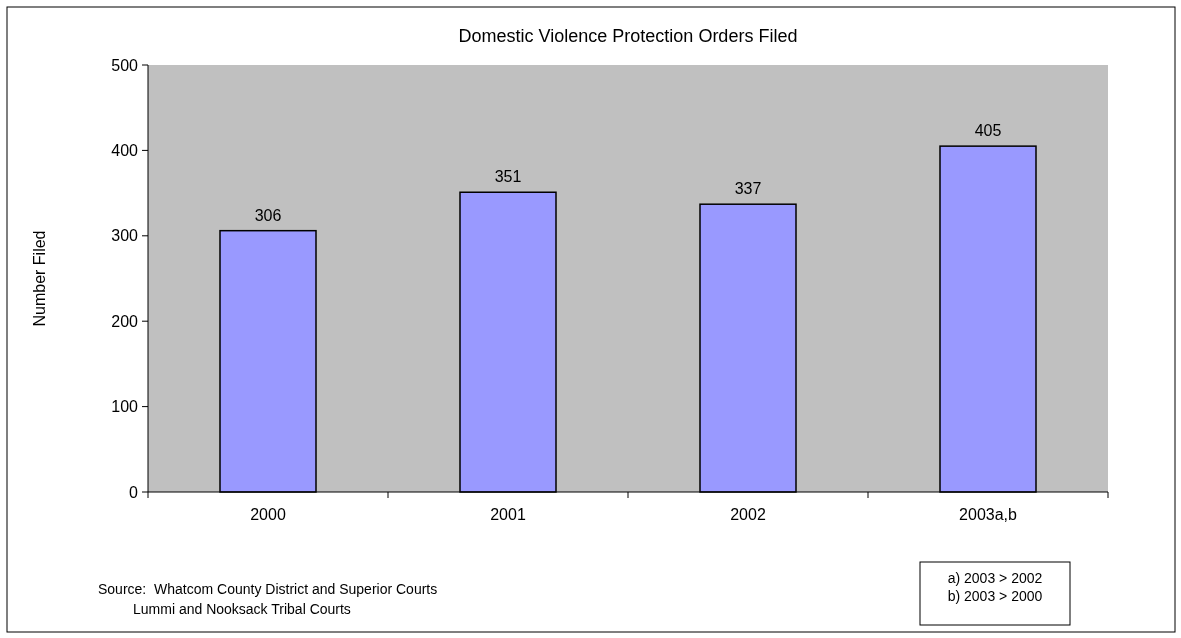 Image resolution: width=1181 pixels, height=638 pixels. What do you see at coordinates (125, 321) in the screenshot?
I see `y-tick-label: 200` at bounding box center [125, 321].